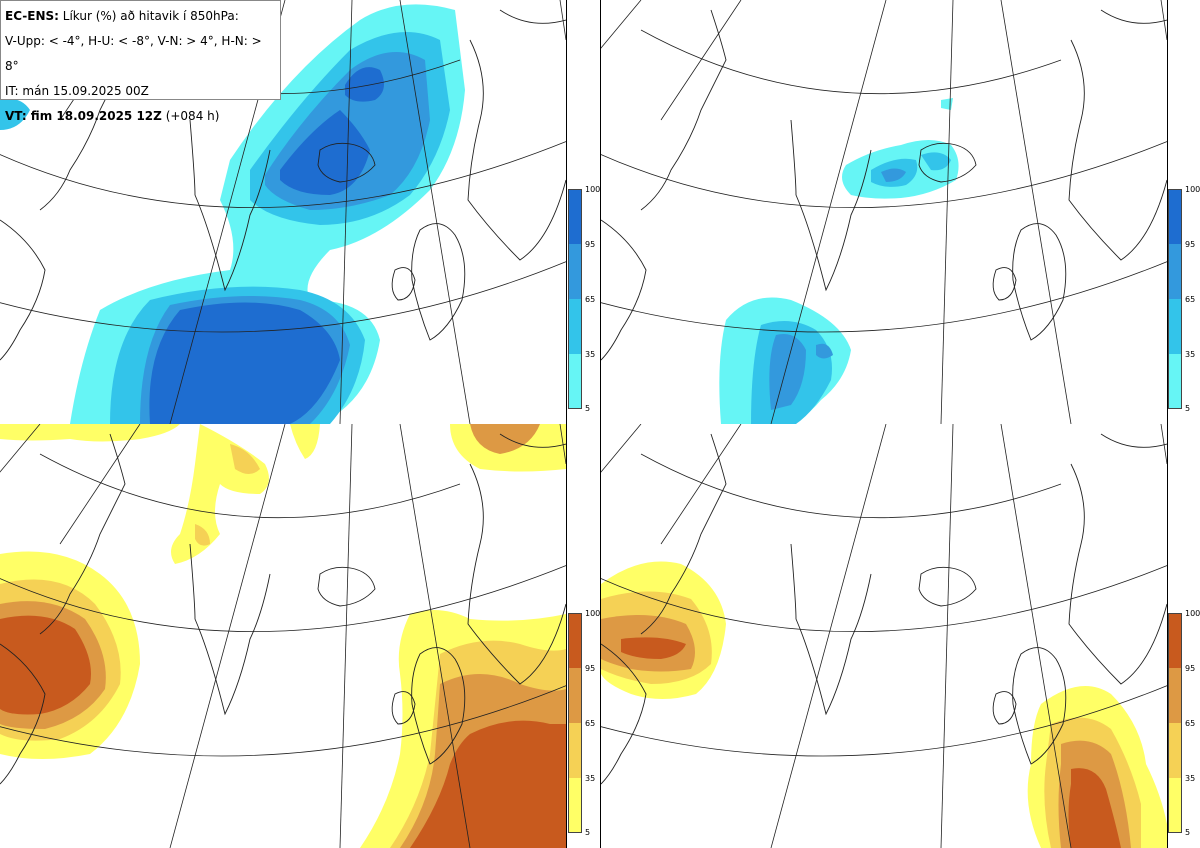  I want to click on field-title: Líkur (%) að hitavik í 850hPa:, so click(148, 16).